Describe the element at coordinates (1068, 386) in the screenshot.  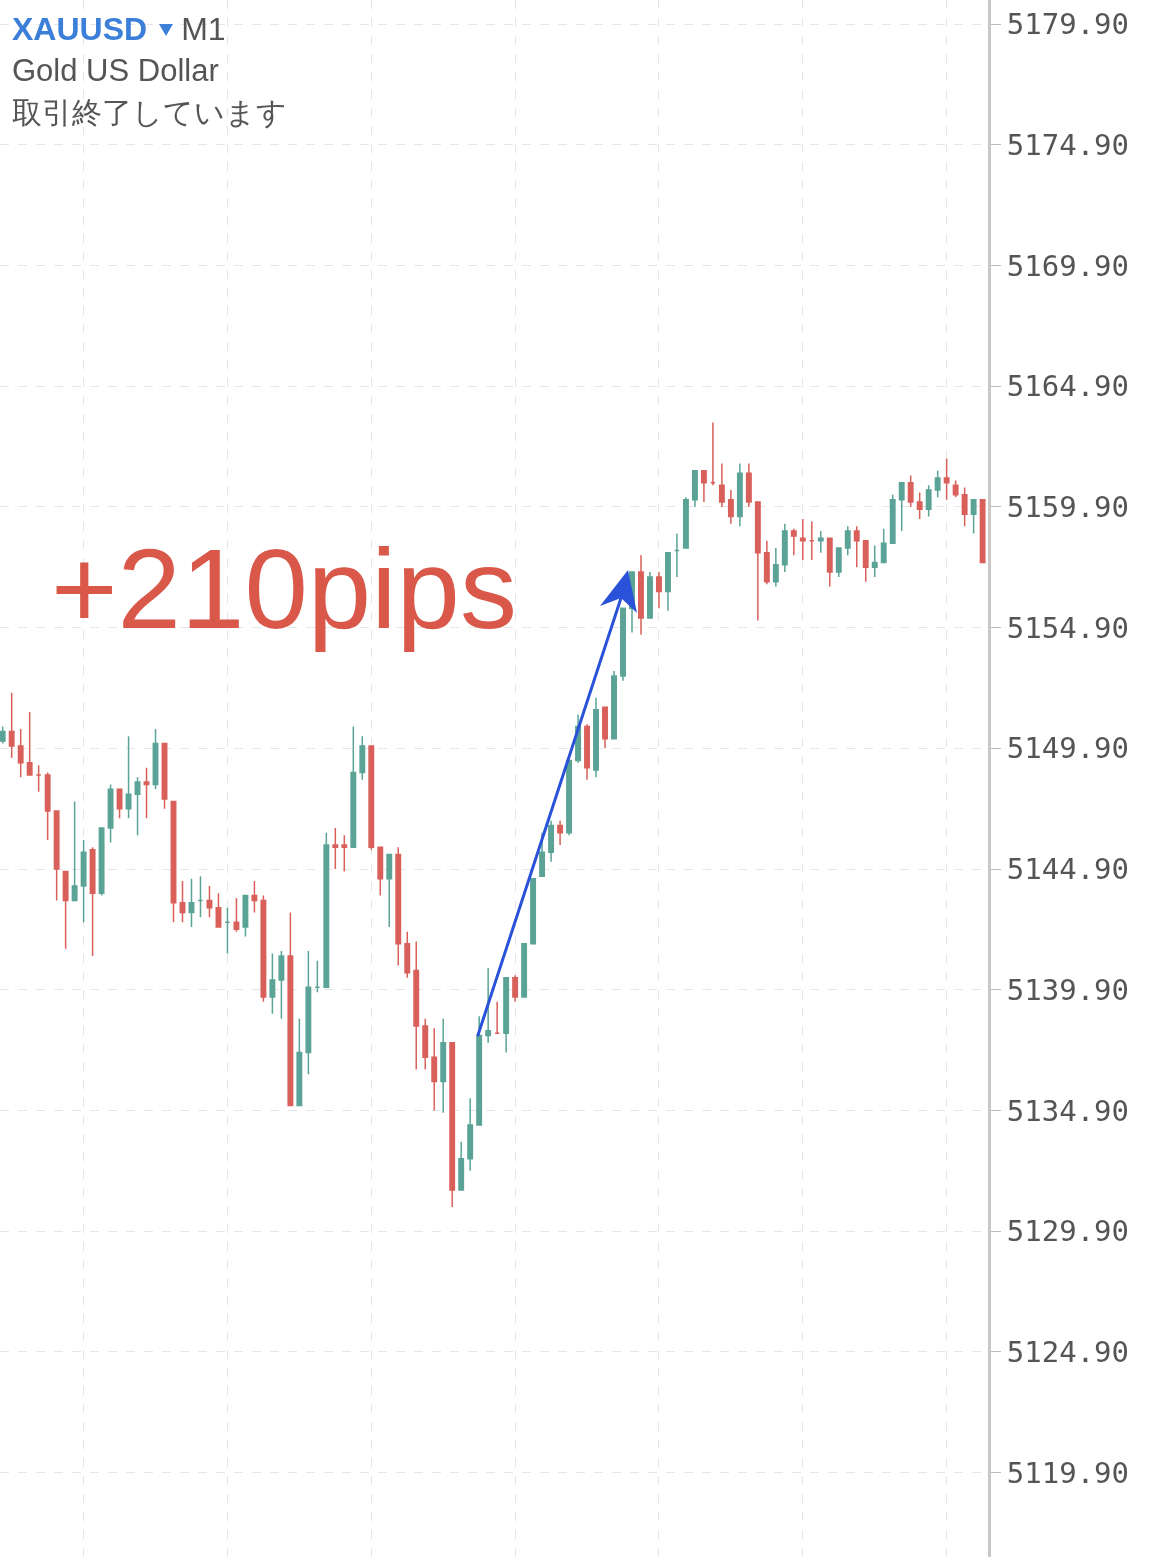
I see `y-tick-label: 5164.90` at that location.